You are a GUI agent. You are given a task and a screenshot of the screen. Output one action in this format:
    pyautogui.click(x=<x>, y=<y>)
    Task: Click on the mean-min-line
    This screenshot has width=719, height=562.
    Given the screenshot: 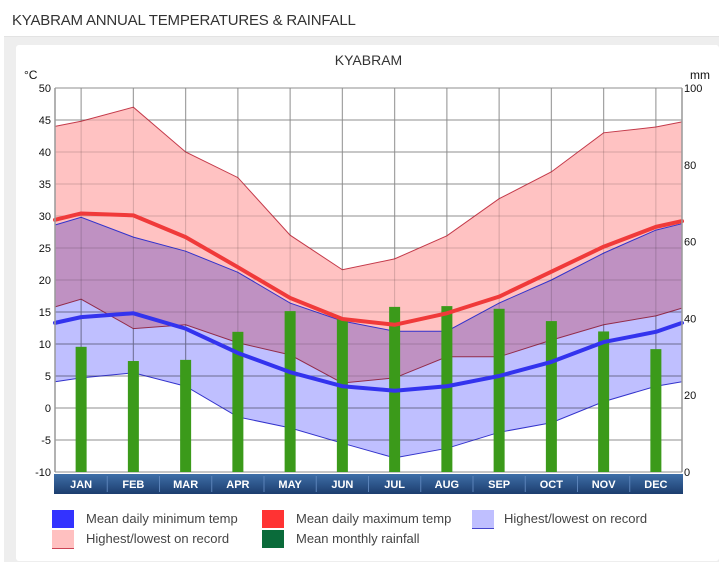 What is the action you would take?
    pyautogui.click(x=368, y=352)
    